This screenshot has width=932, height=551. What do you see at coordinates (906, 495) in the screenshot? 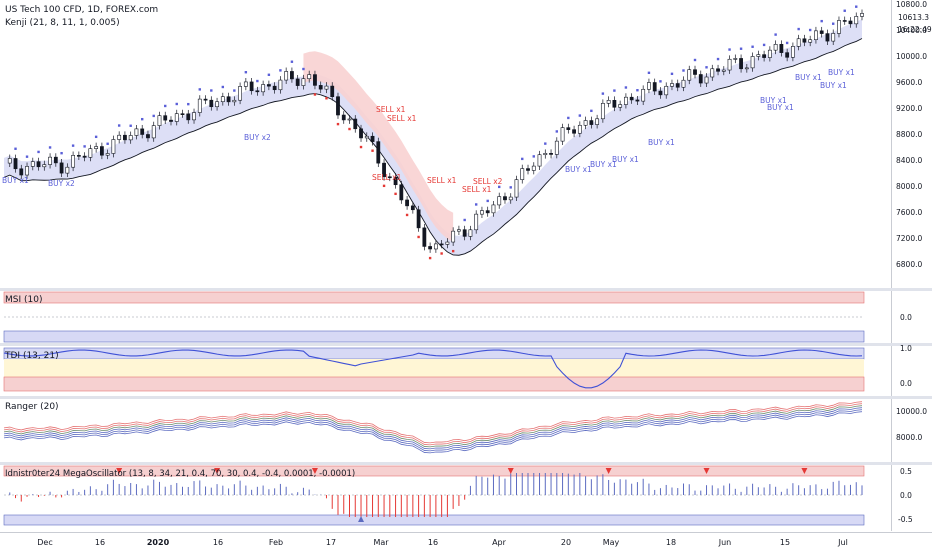
I see `mega-tick-0: 0.0` at bounding box center [906, 495].